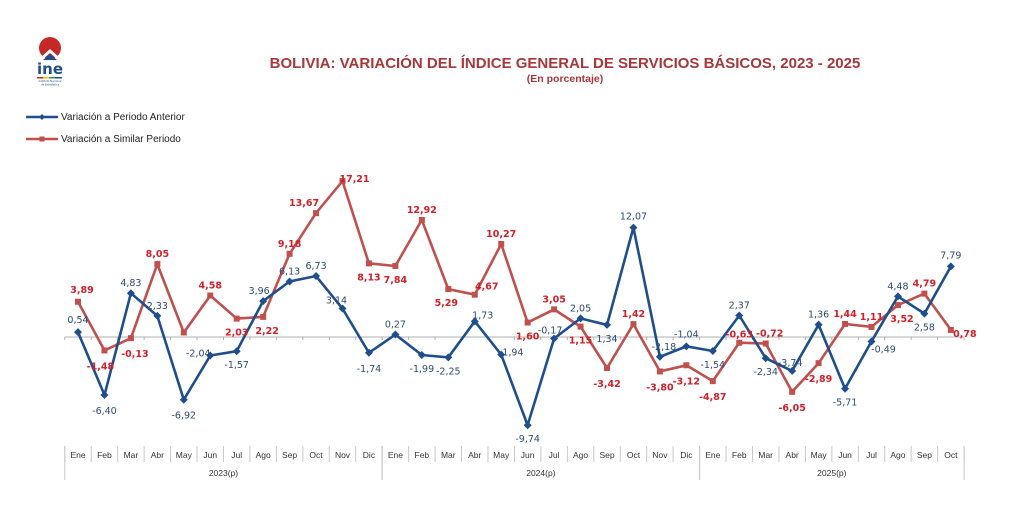  Describe the element at coordinates (686, 455) in the screenshot. I see `x-tick-label: Dic` at that location.